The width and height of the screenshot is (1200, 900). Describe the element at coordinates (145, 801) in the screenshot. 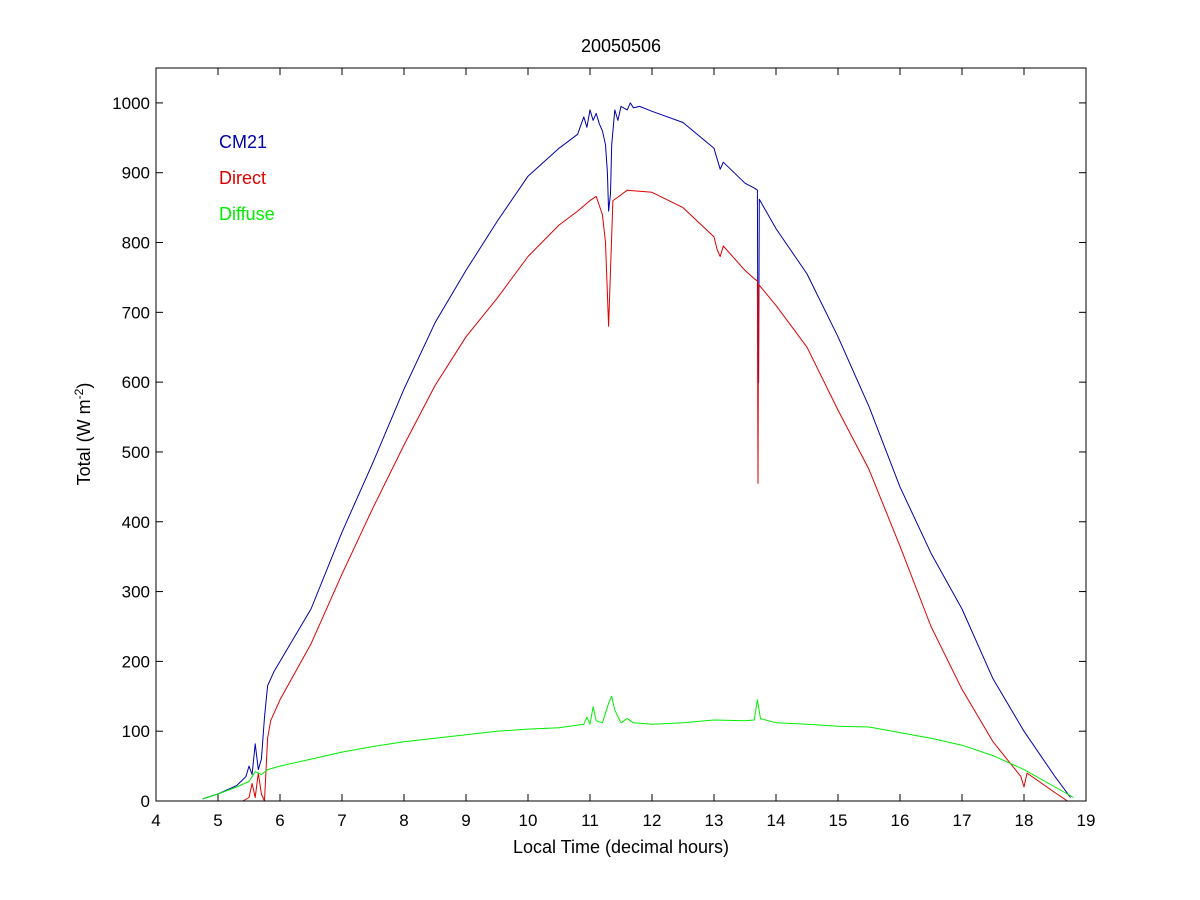

I see `y-tick-label: 0` at that location.